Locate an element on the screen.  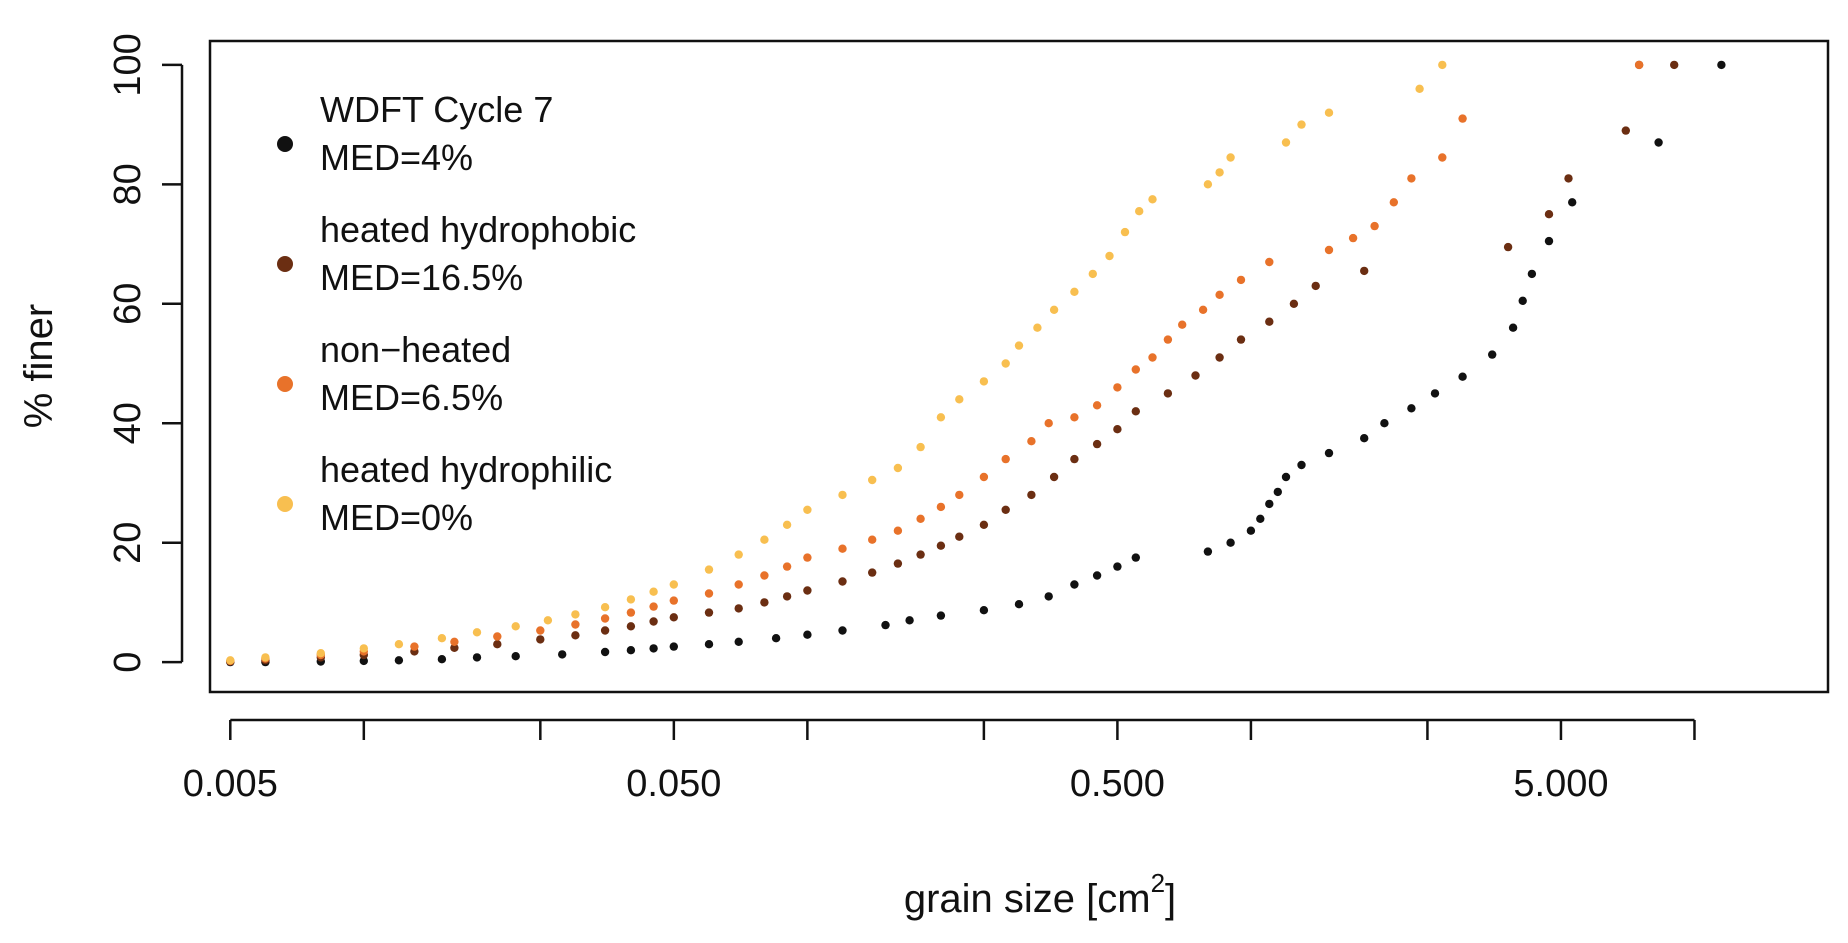
y-tick-label: 80 is located at coordinates (128, 184).